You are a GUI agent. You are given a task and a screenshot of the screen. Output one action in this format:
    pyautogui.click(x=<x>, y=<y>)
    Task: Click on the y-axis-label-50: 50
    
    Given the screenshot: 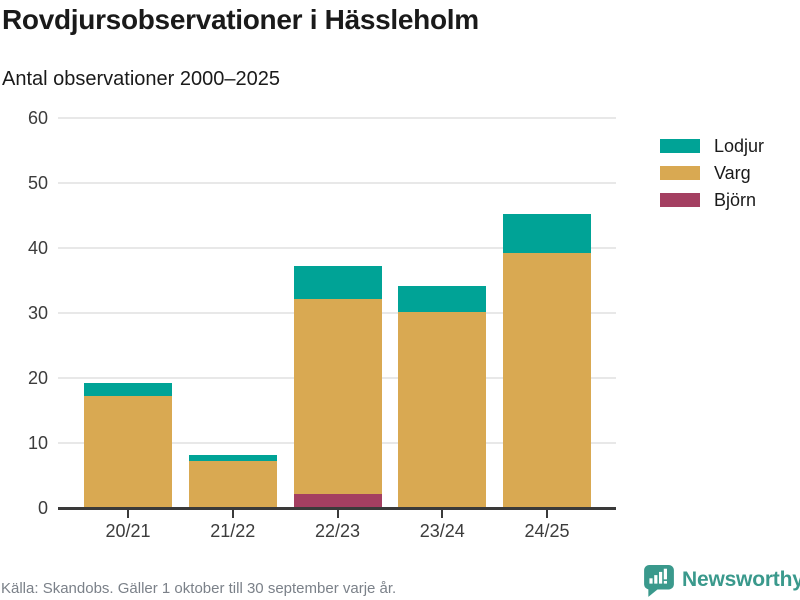 What is the action you would take?
    pyautogui.click(x=37, y=183)
    